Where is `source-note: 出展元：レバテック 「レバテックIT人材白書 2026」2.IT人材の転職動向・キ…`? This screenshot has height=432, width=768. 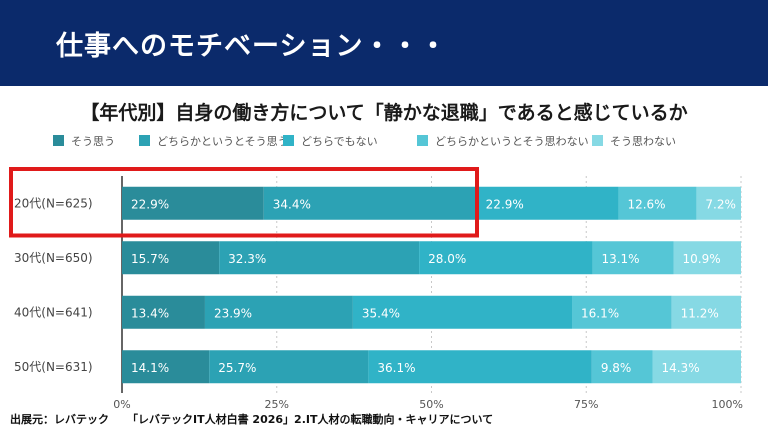
source-note: 出展元：レバテック 「レバテックIT人材白書 2026」2.IT人材の転職動向・キ… is located at coordinates (260, 419).